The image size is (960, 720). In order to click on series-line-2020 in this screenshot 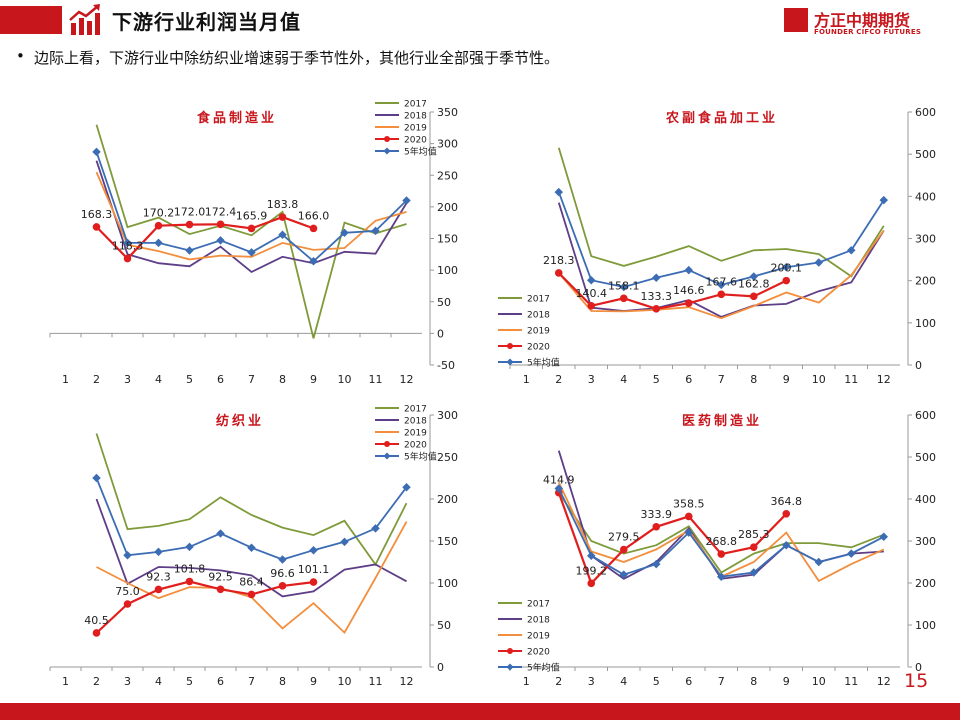, I will do `click(204, 238)`.